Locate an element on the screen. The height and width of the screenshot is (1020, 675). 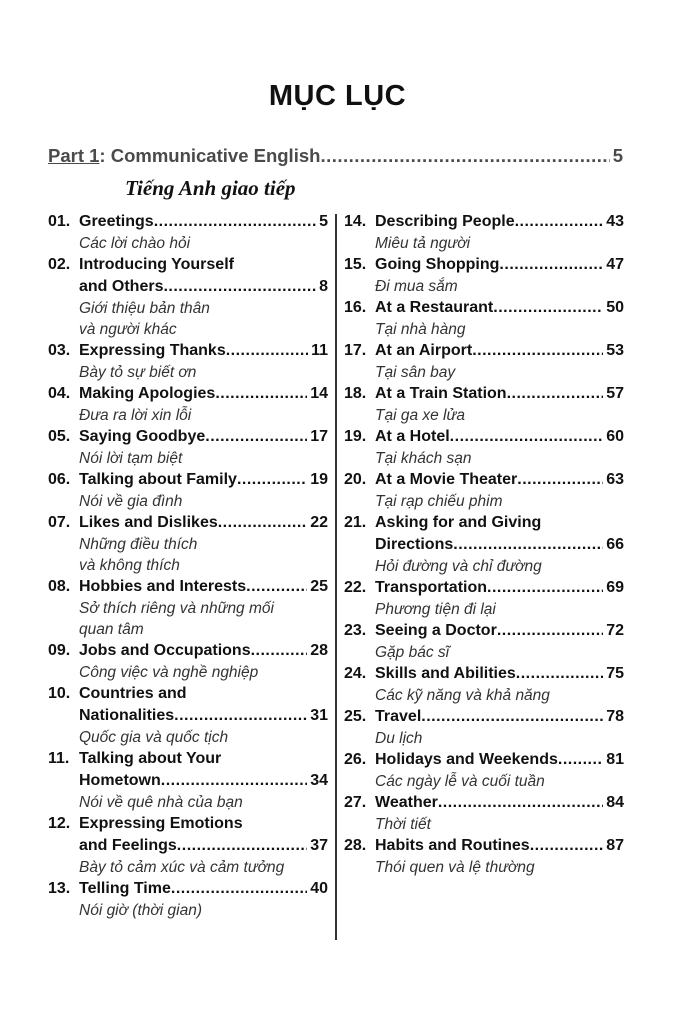
toc-entry: 18. At a Train Station 57 Tại ga xe lửa is located at coordinates (484, 404).